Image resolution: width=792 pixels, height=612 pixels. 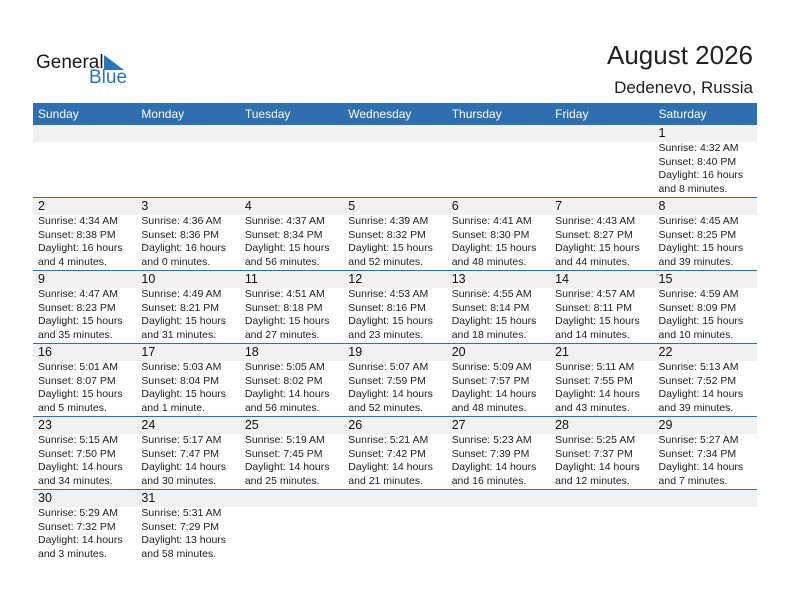 I want to click on daylight-minutes-text: and 21 minutes., so click(x=385, y=480).